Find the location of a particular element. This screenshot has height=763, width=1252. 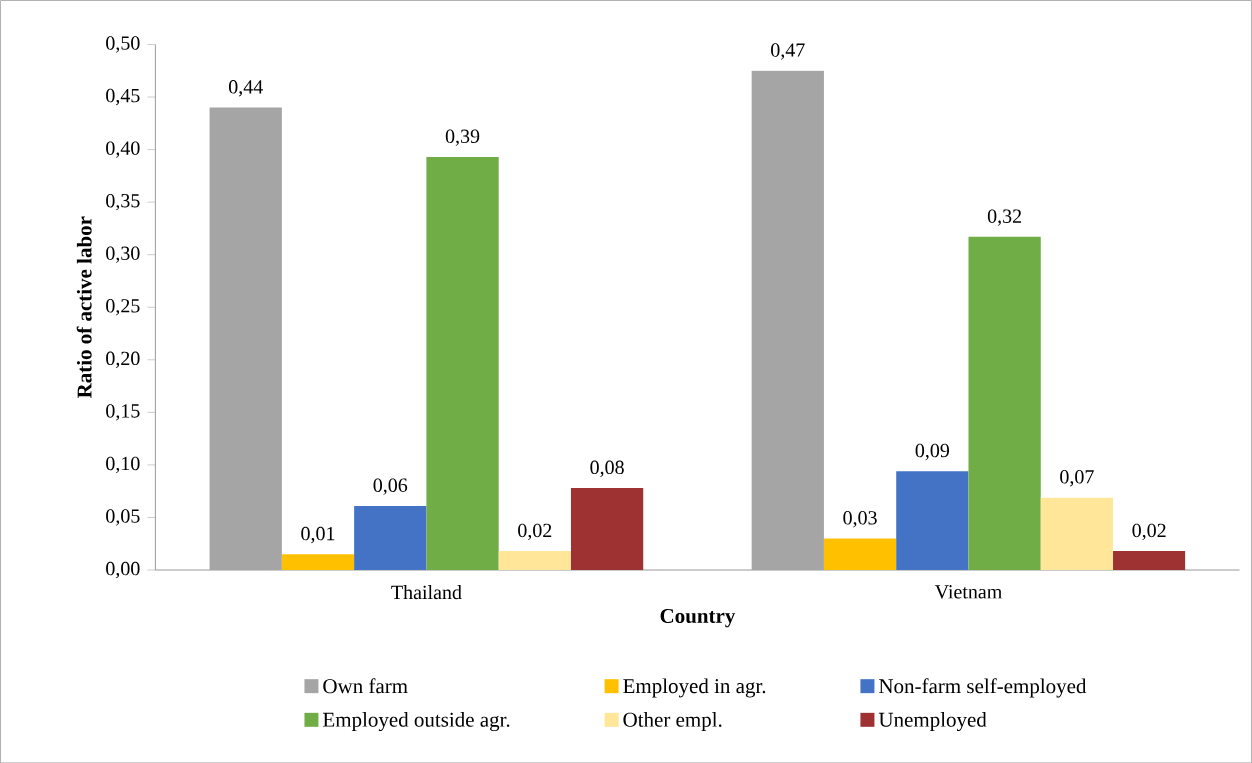

x-tick-label: Thailand is located at coordinates (426, 591).